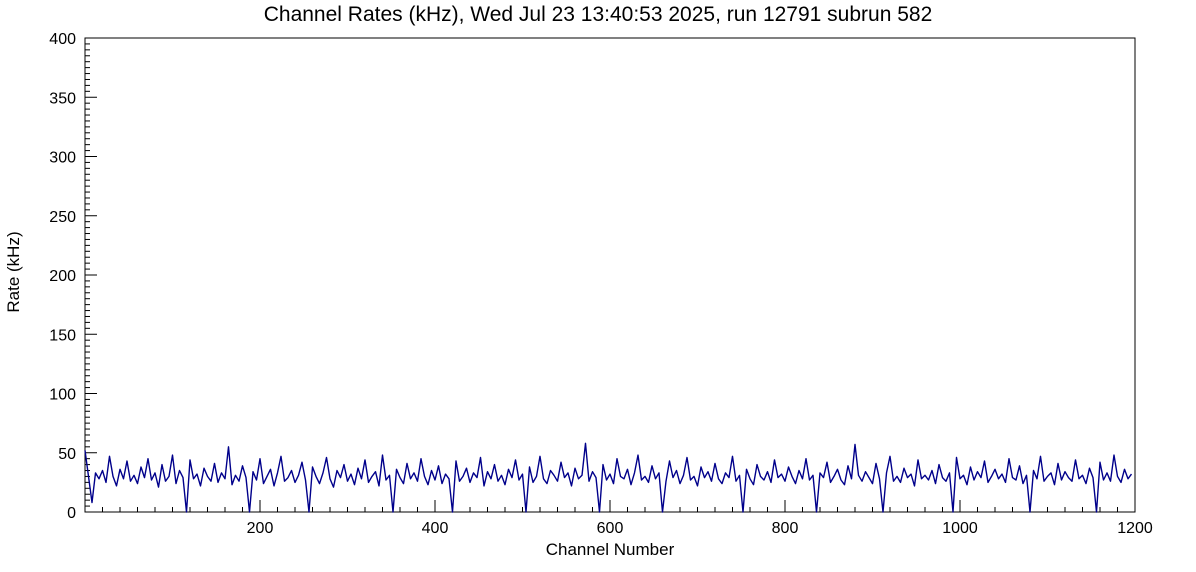 This screenshot has width=1196, height=572. I want to click on svg-text: 1000, so click(960, 528).